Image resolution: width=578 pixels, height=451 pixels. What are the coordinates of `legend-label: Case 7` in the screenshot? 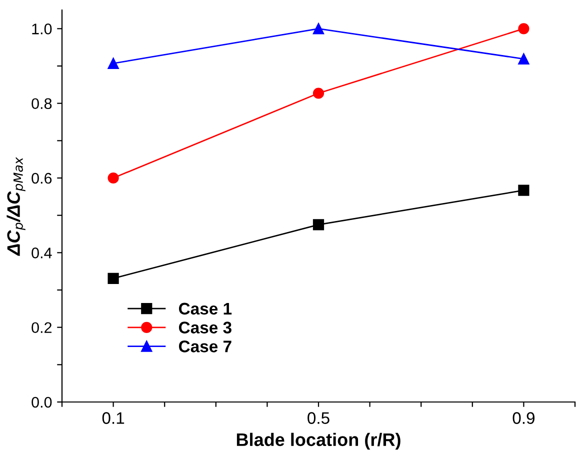 It's located at (205, 346).